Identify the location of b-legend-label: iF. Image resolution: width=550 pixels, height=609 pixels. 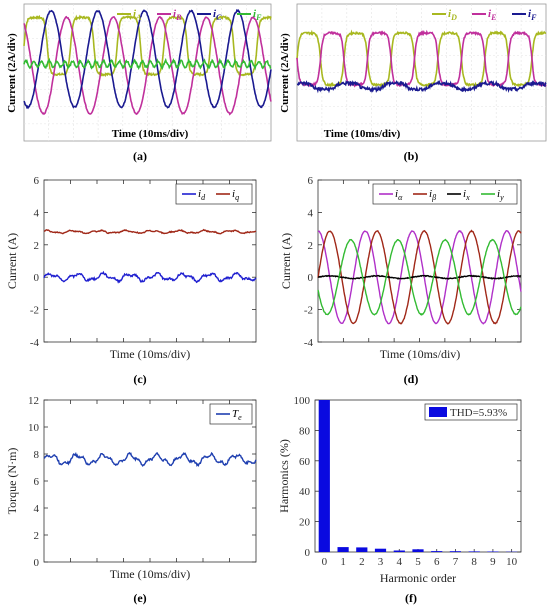
(532, 15).